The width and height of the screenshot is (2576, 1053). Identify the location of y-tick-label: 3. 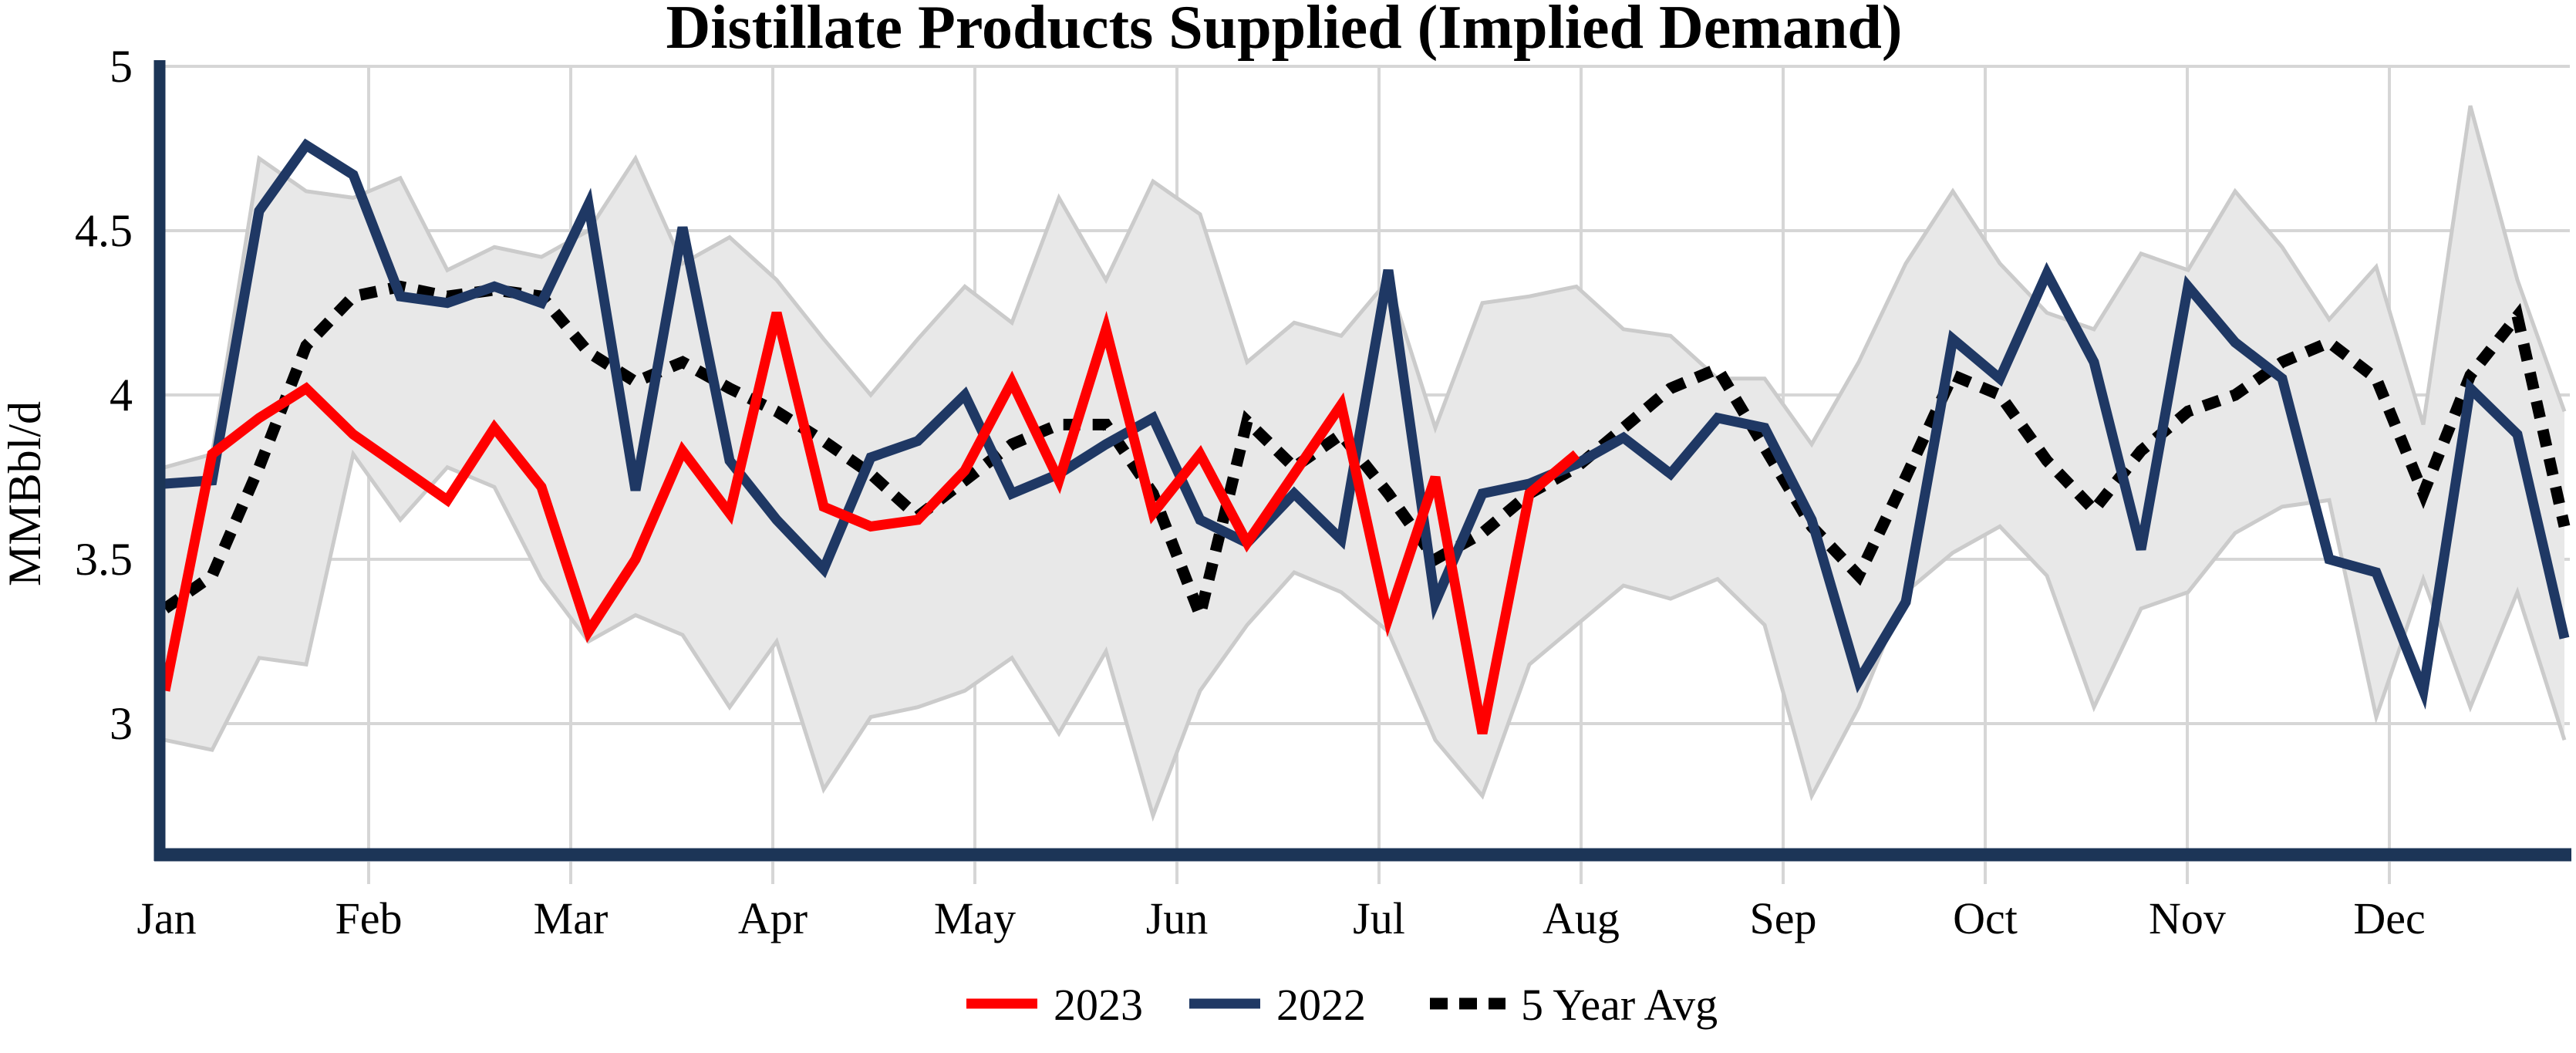
(121, 723).